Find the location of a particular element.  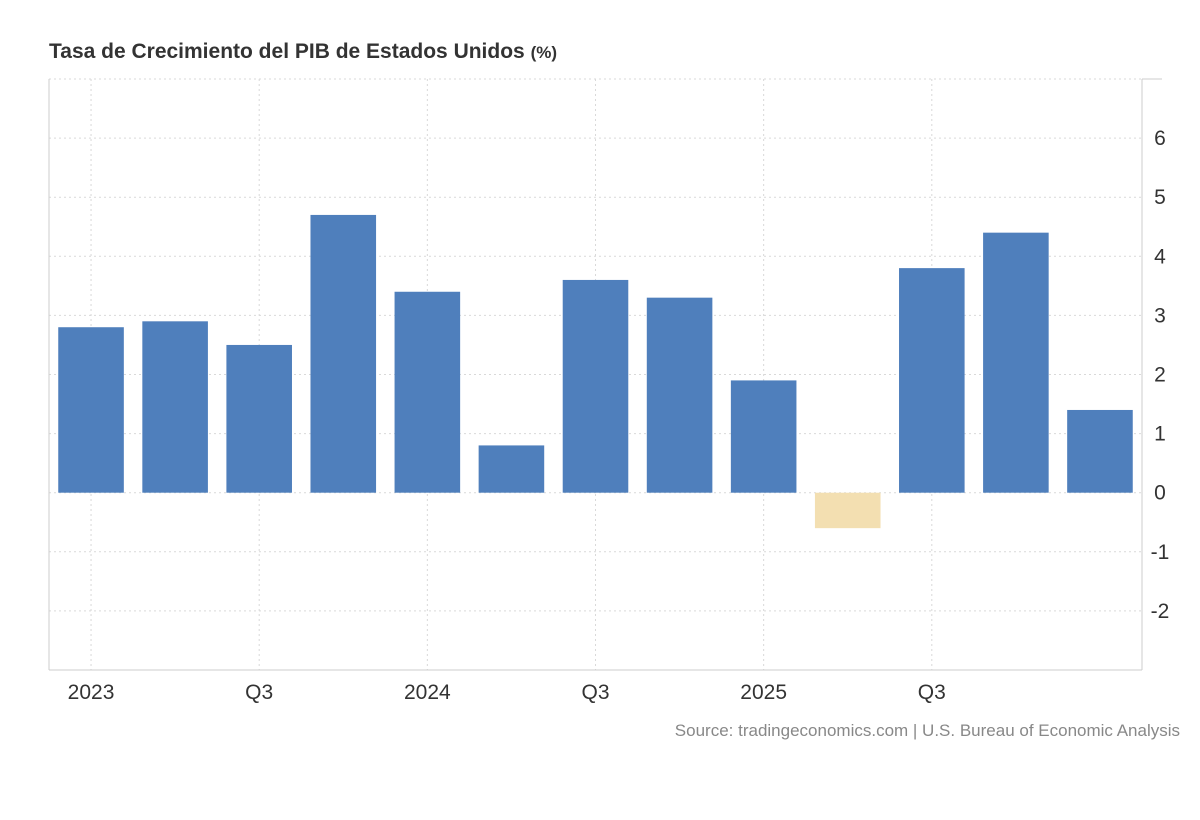

y-tick-label: 2 is located at coordinates (1160, 375).